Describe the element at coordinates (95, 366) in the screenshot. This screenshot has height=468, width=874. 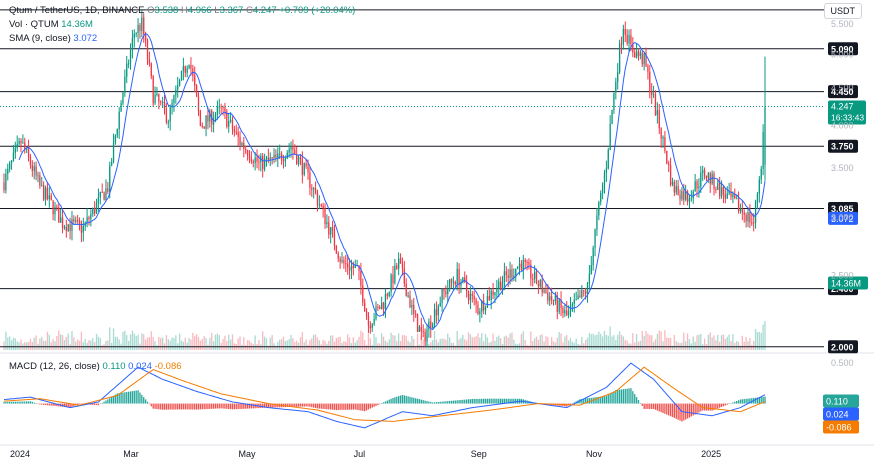
I see `macd-legend: MACD (12, 26, close) 0.110 0.024 -0.086` at that location.